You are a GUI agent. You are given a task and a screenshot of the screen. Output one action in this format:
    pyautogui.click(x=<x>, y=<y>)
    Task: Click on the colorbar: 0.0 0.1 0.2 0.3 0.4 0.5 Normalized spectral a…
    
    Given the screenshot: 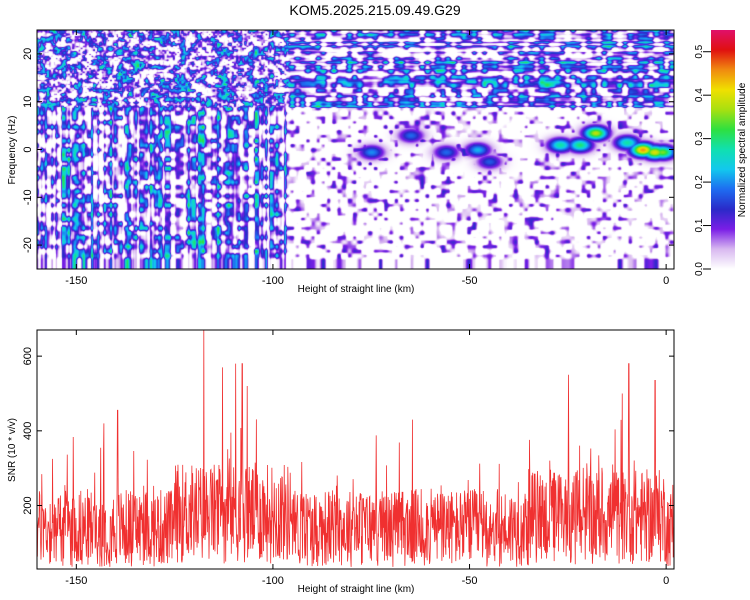 What is the action you would take?
    pyautogui.click(x=721, y=153)
    